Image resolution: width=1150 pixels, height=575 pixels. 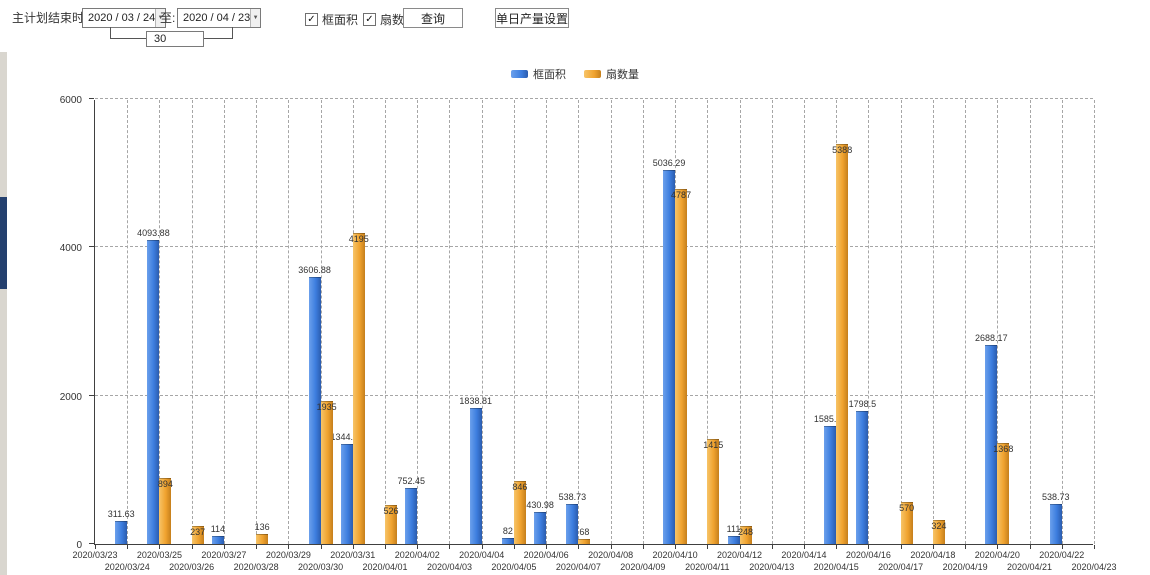 What do you see at coordinates (514, 567) in the screenshot?
I see `x-axis-tick-label: 2020/04/05` at bounding box center [514, 567].